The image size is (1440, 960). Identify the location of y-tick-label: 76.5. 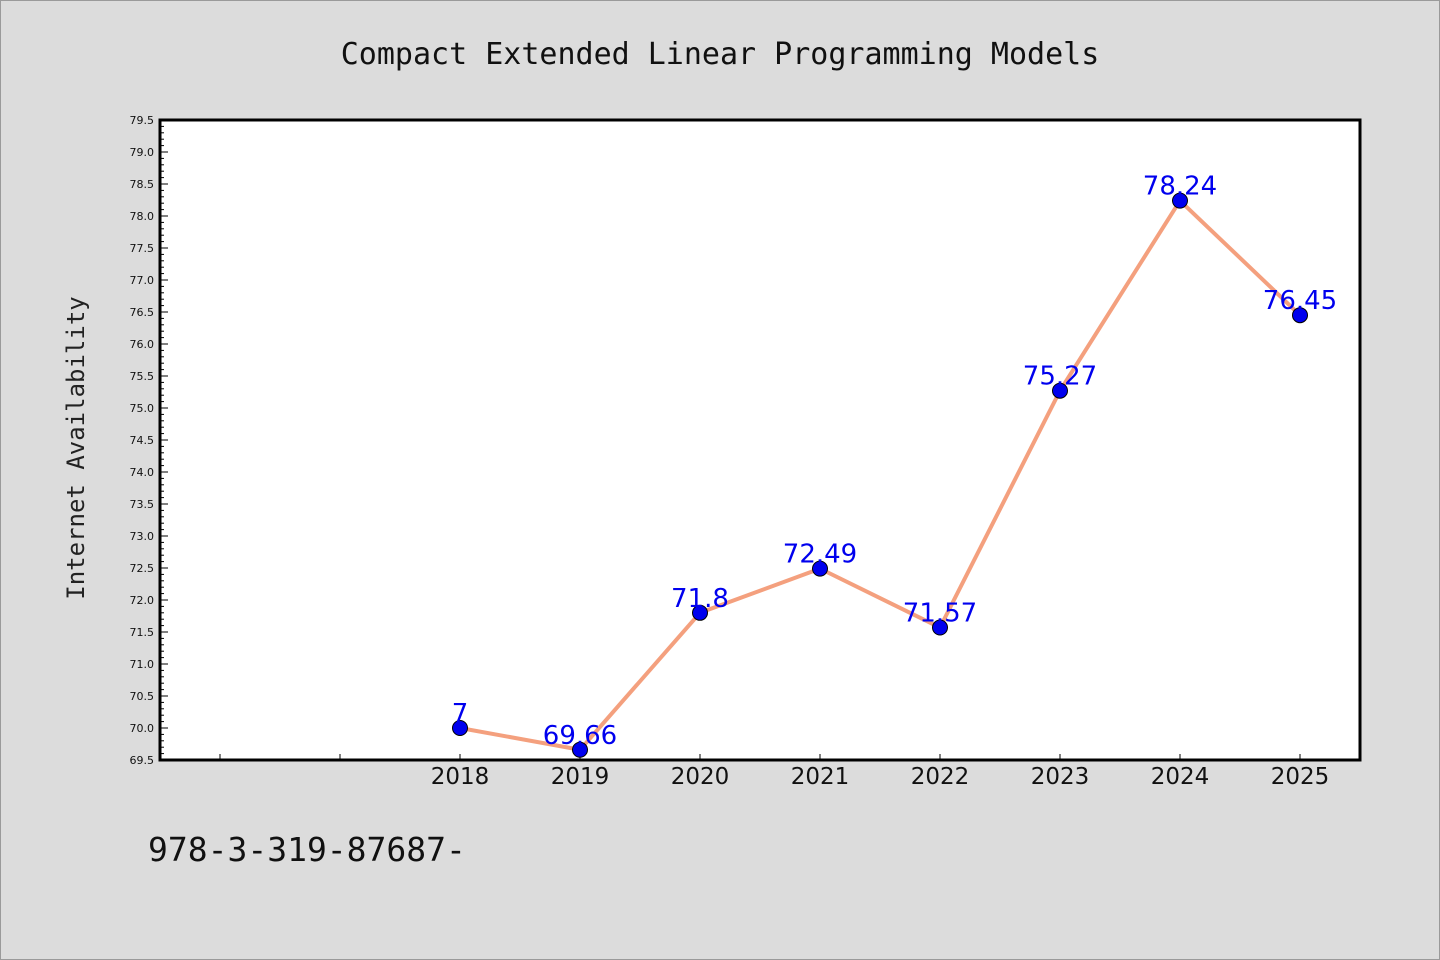
(142, 312).